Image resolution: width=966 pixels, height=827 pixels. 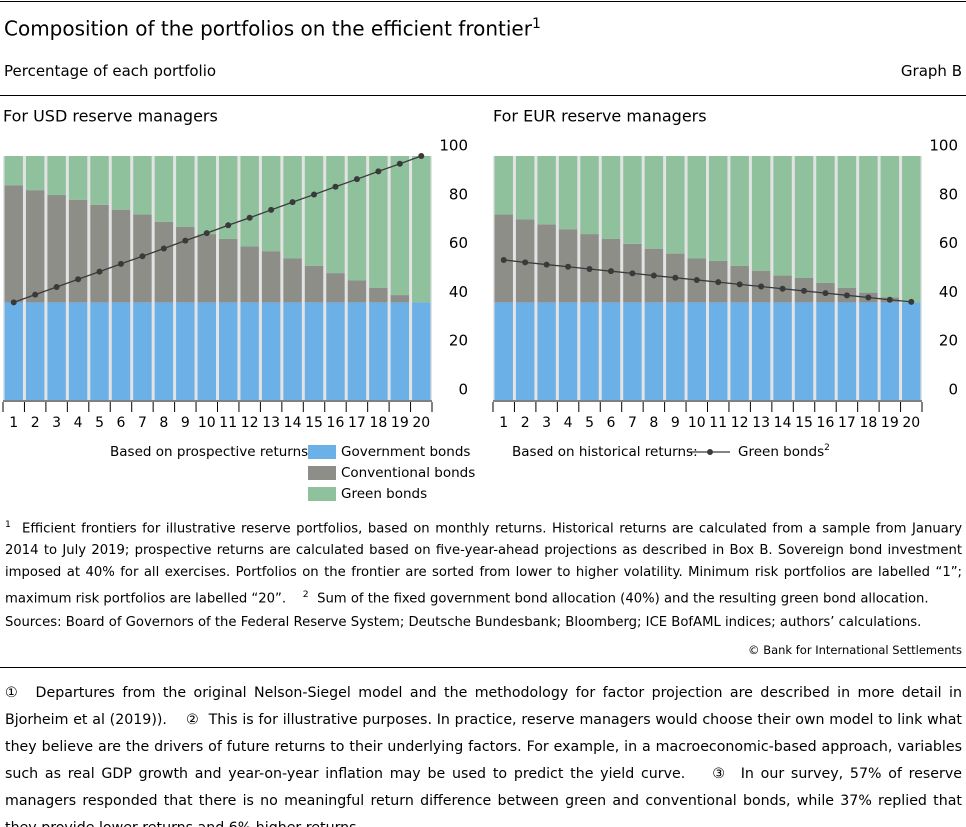 I want to click on line, so click(x=217, y=229).